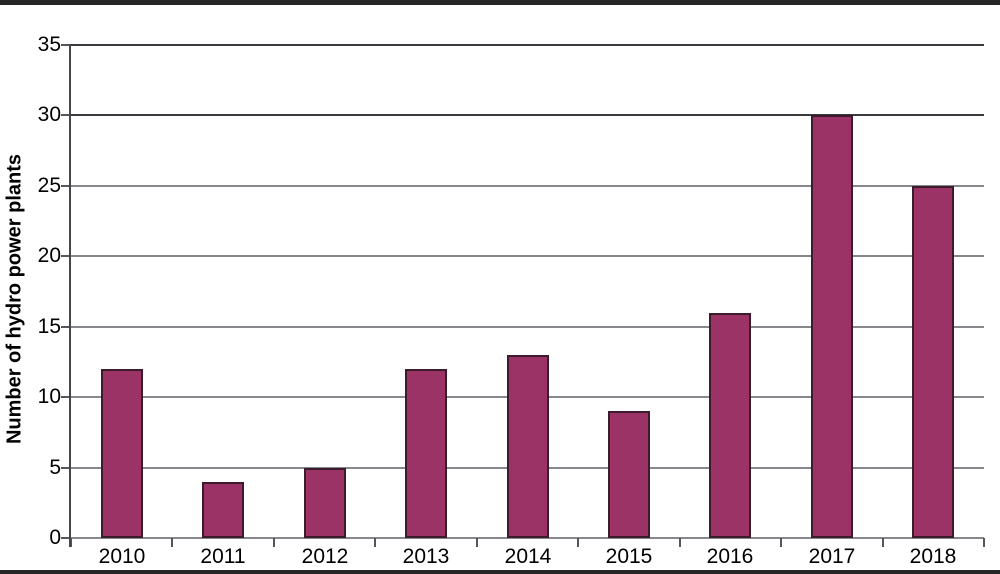 The image size is (1000, 574). Describe the element at coordinates (70, 295) in the screenshot. I see `y-axis-line` at that location.